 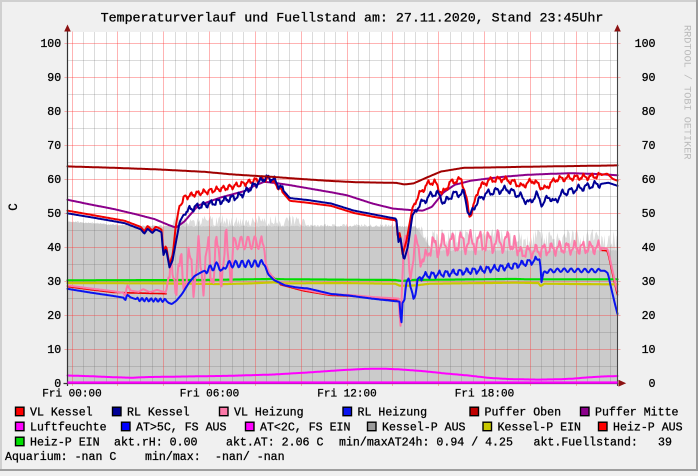 I want to click on svg-text: 39, so click(x=665, y=443).